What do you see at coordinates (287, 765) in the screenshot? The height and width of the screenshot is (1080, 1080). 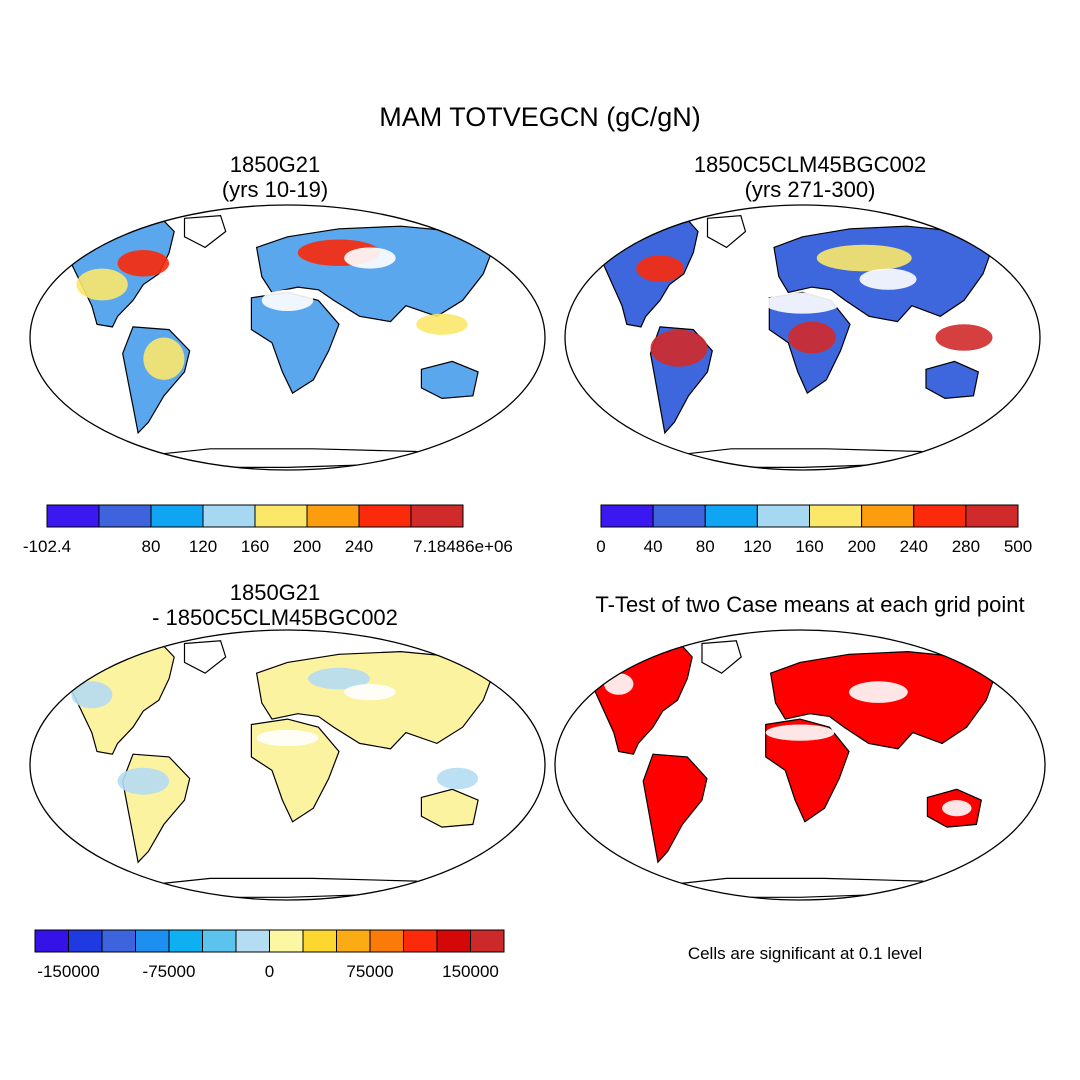 I see `panel-3-map` at bounding box center [287, 765].